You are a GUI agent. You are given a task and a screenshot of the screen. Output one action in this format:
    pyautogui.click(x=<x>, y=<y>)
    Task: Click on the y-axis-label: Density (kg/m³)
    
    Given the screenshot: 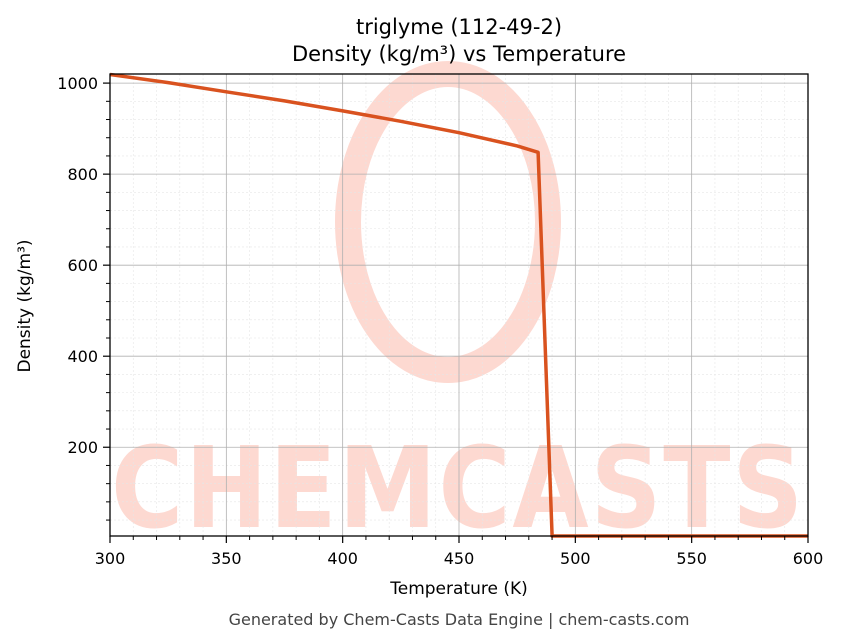 What is the action you would take?
    pyautogui.click(x=25, y=305)
    